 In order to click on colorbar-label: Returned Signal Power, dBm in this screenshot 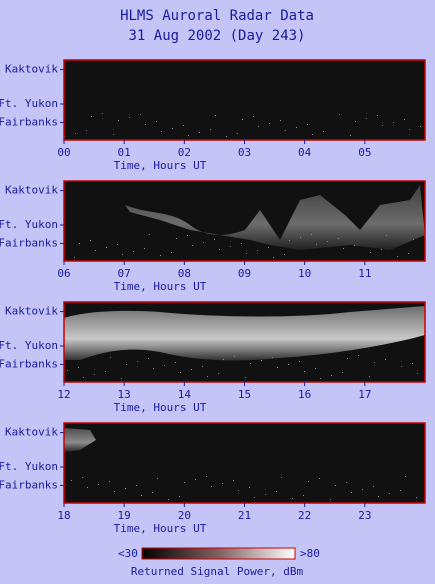, I will do `click(217, 571)`.